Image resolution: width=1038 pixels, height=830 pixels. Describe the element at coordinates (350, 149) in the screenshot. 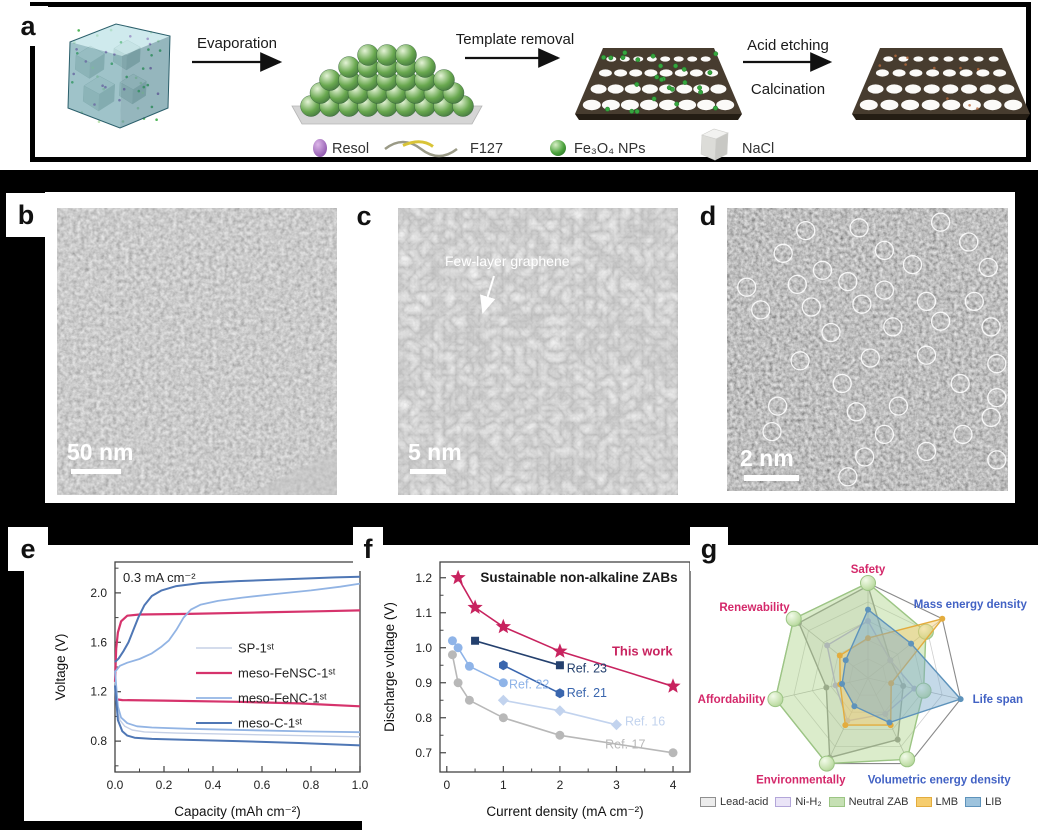

I see `legend-label-resol: Resol` at that location.